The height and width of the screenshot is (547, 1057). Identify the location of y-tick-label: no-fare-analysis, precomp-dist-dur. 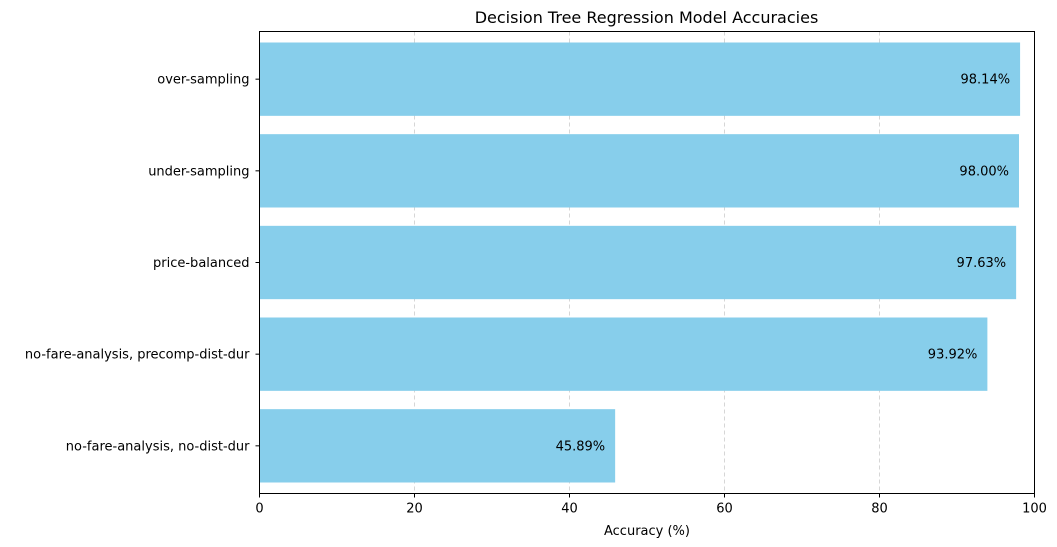
(137, 355).